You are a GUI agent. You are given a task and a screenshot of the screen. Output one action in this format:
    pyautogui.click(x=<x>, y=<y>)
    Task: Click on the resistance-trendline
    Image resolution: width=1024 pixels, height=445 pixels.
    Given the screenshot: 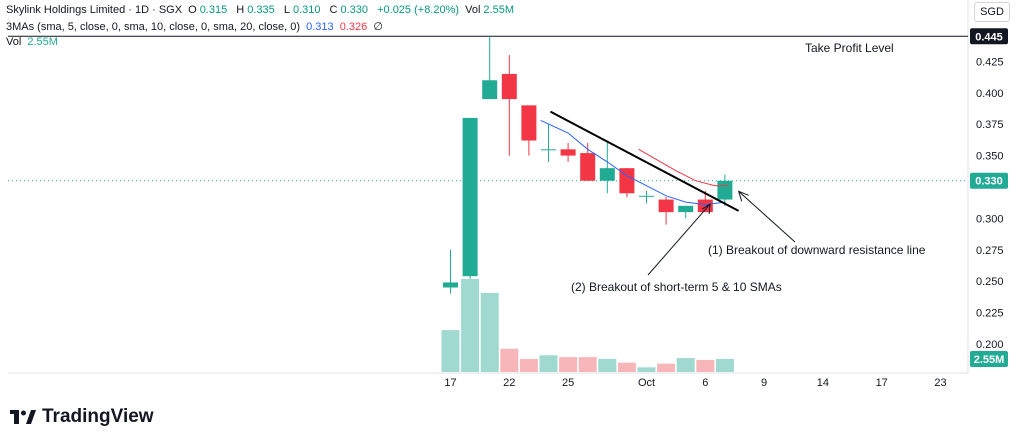 What is the action you would take?
    pyautogui.click(x=644, y=161)
    